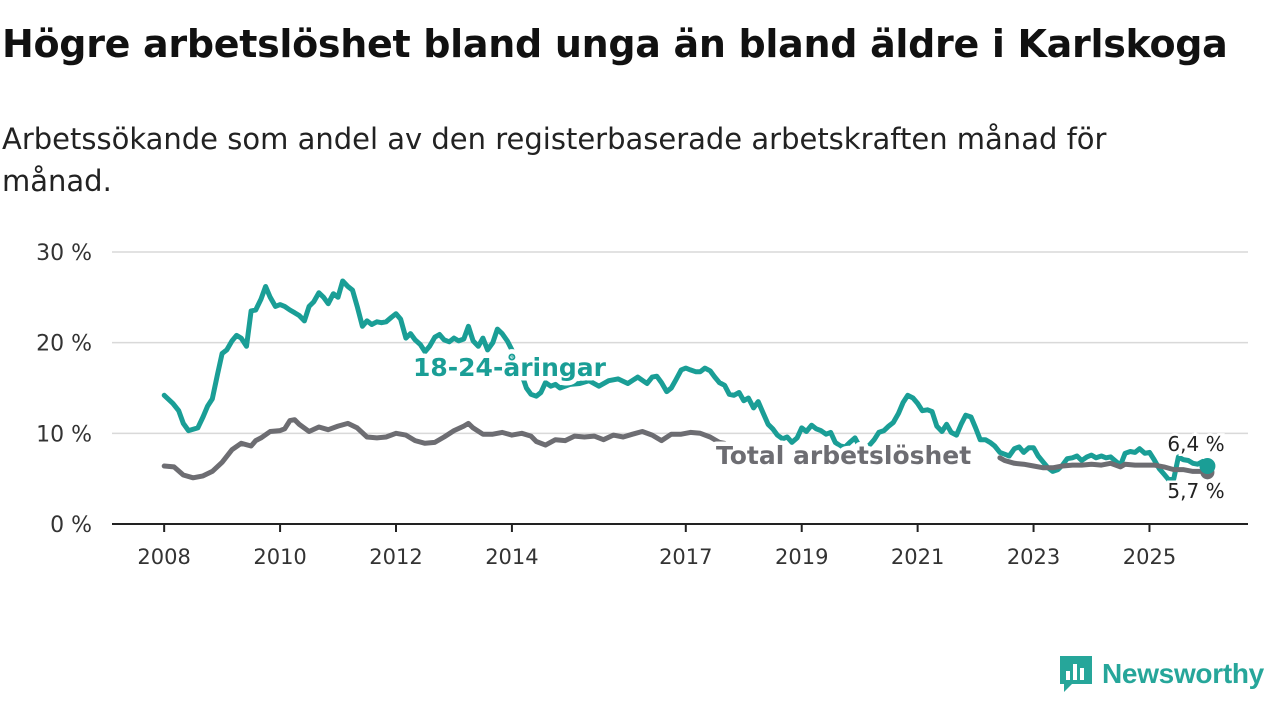 The image size is (1280, 720). Describe the element at coordinates (843, 455) in the screenshot. I see `series-label-total: Total arbetslöshet` at that location.